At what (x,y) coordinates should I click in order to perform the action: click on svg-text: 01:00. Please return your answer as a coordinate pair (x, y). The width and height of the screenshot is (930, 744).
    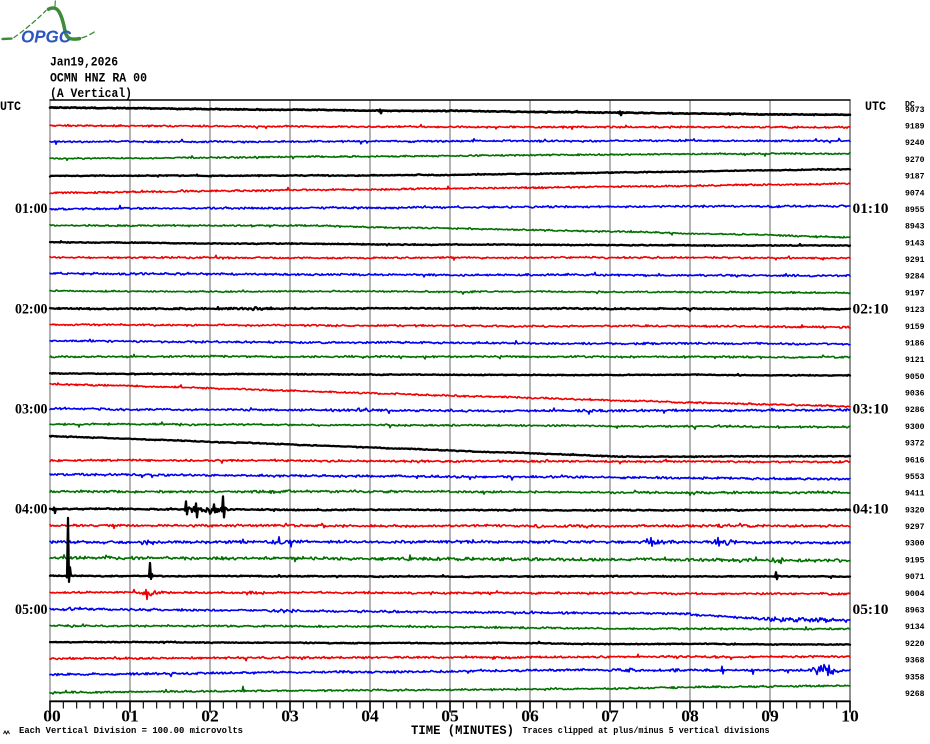
    Looking at the image, I should click on (31, 209).